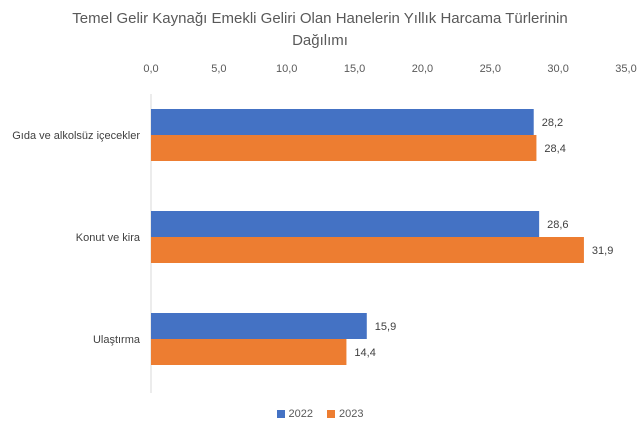 Image resolution: width=640 pixels, height=433 pixels. I want to click on legend-label-2022: 2022, so click(300, 414).